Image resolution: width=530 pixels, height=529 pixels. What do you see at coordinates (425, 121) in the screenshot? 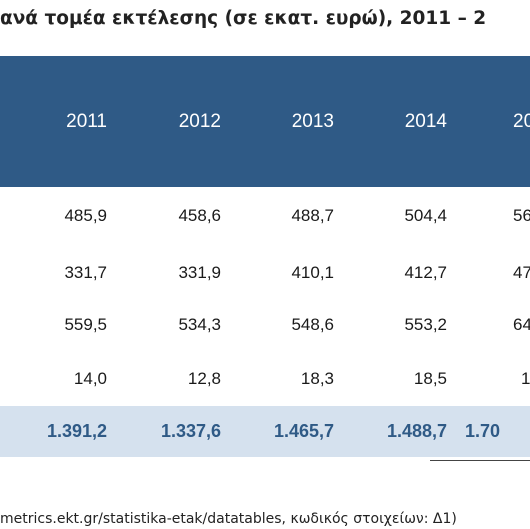
I see `column-header-2014: 2014` at bounding box center [425, 121].